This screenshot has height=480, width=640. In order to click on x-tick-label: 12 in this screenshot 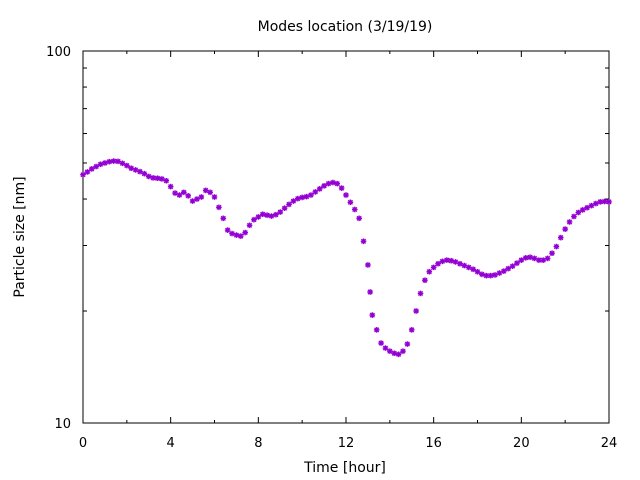, I will do `click(346, 443)`.